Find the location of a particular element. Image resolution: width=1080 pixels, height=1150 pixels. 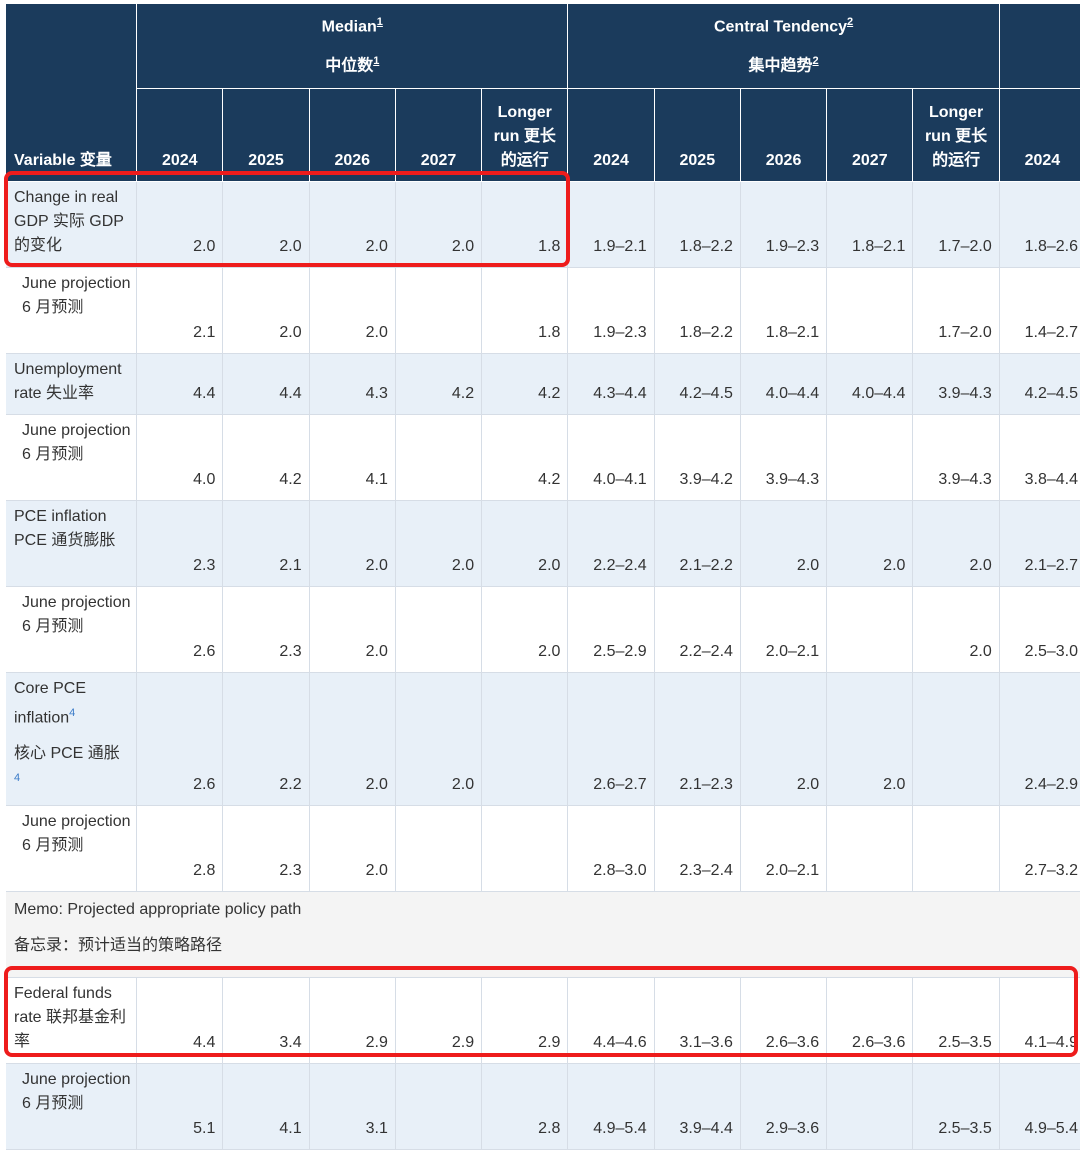

central-year-2024: 2024 is located at coordinates (611, 135).